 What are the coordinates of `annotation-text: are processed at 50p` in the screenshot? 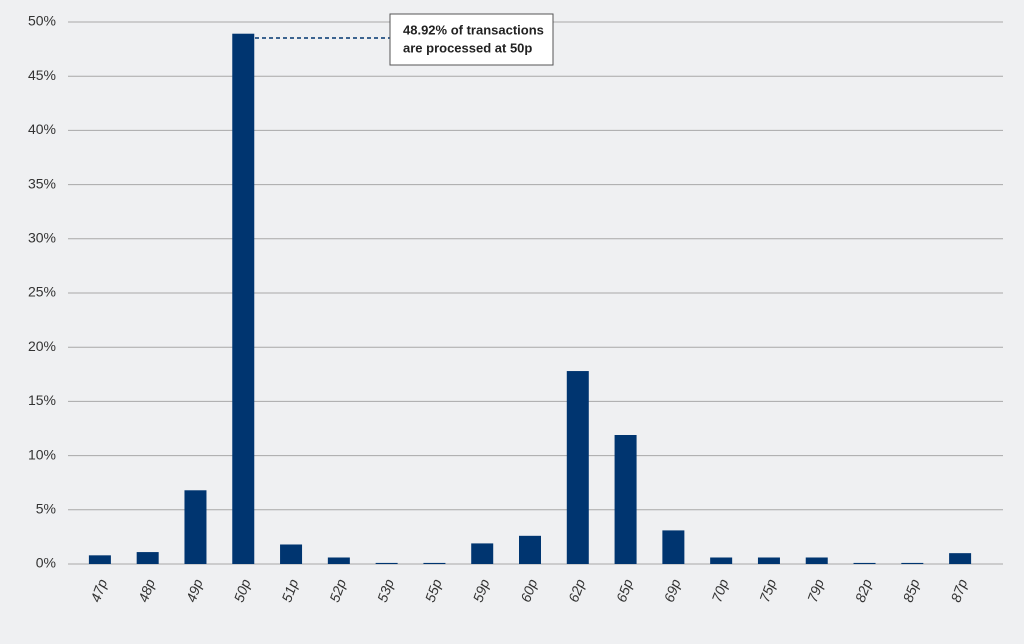 It's located at (467, 47).